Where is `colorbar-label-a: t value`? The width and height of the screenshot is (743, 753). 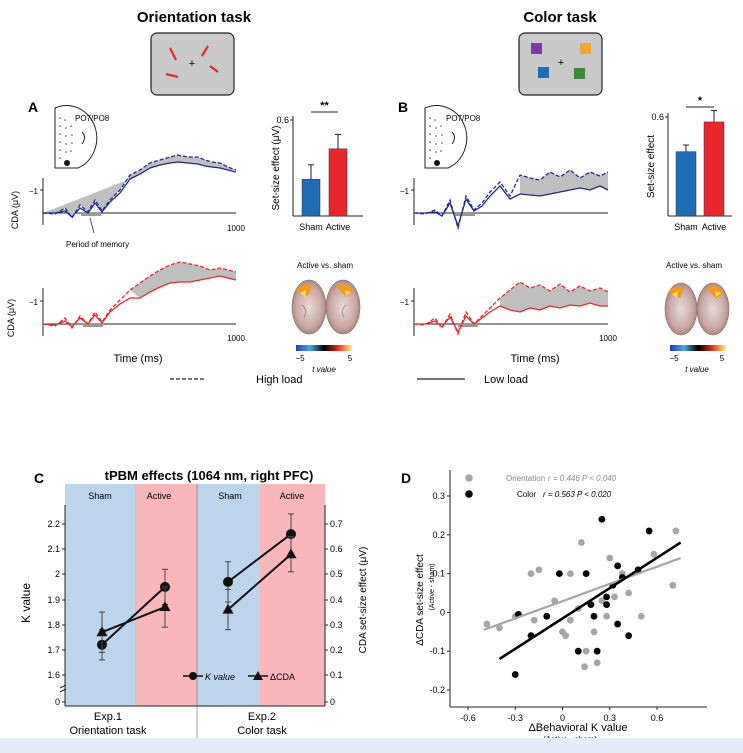 colorbar-label-a: t value is located at coordinates (324, 369).